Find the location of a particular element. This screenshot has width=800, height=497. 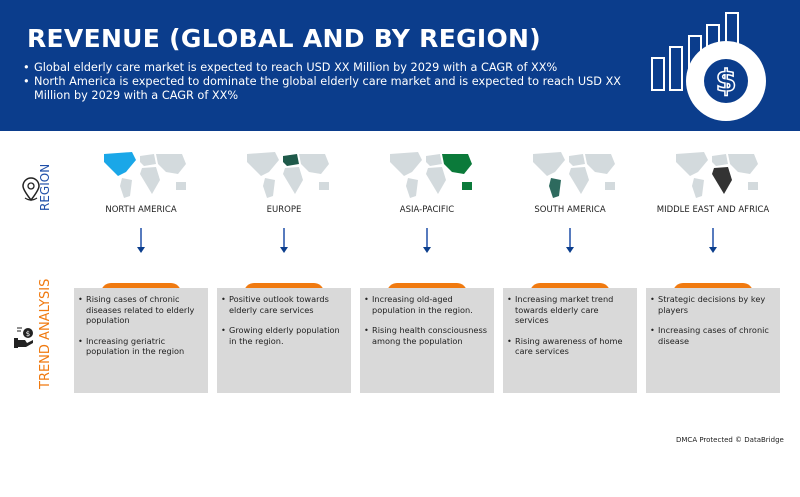

trend-analysis-label: TREND ANALYSIS is located at coordinates (45, 333).